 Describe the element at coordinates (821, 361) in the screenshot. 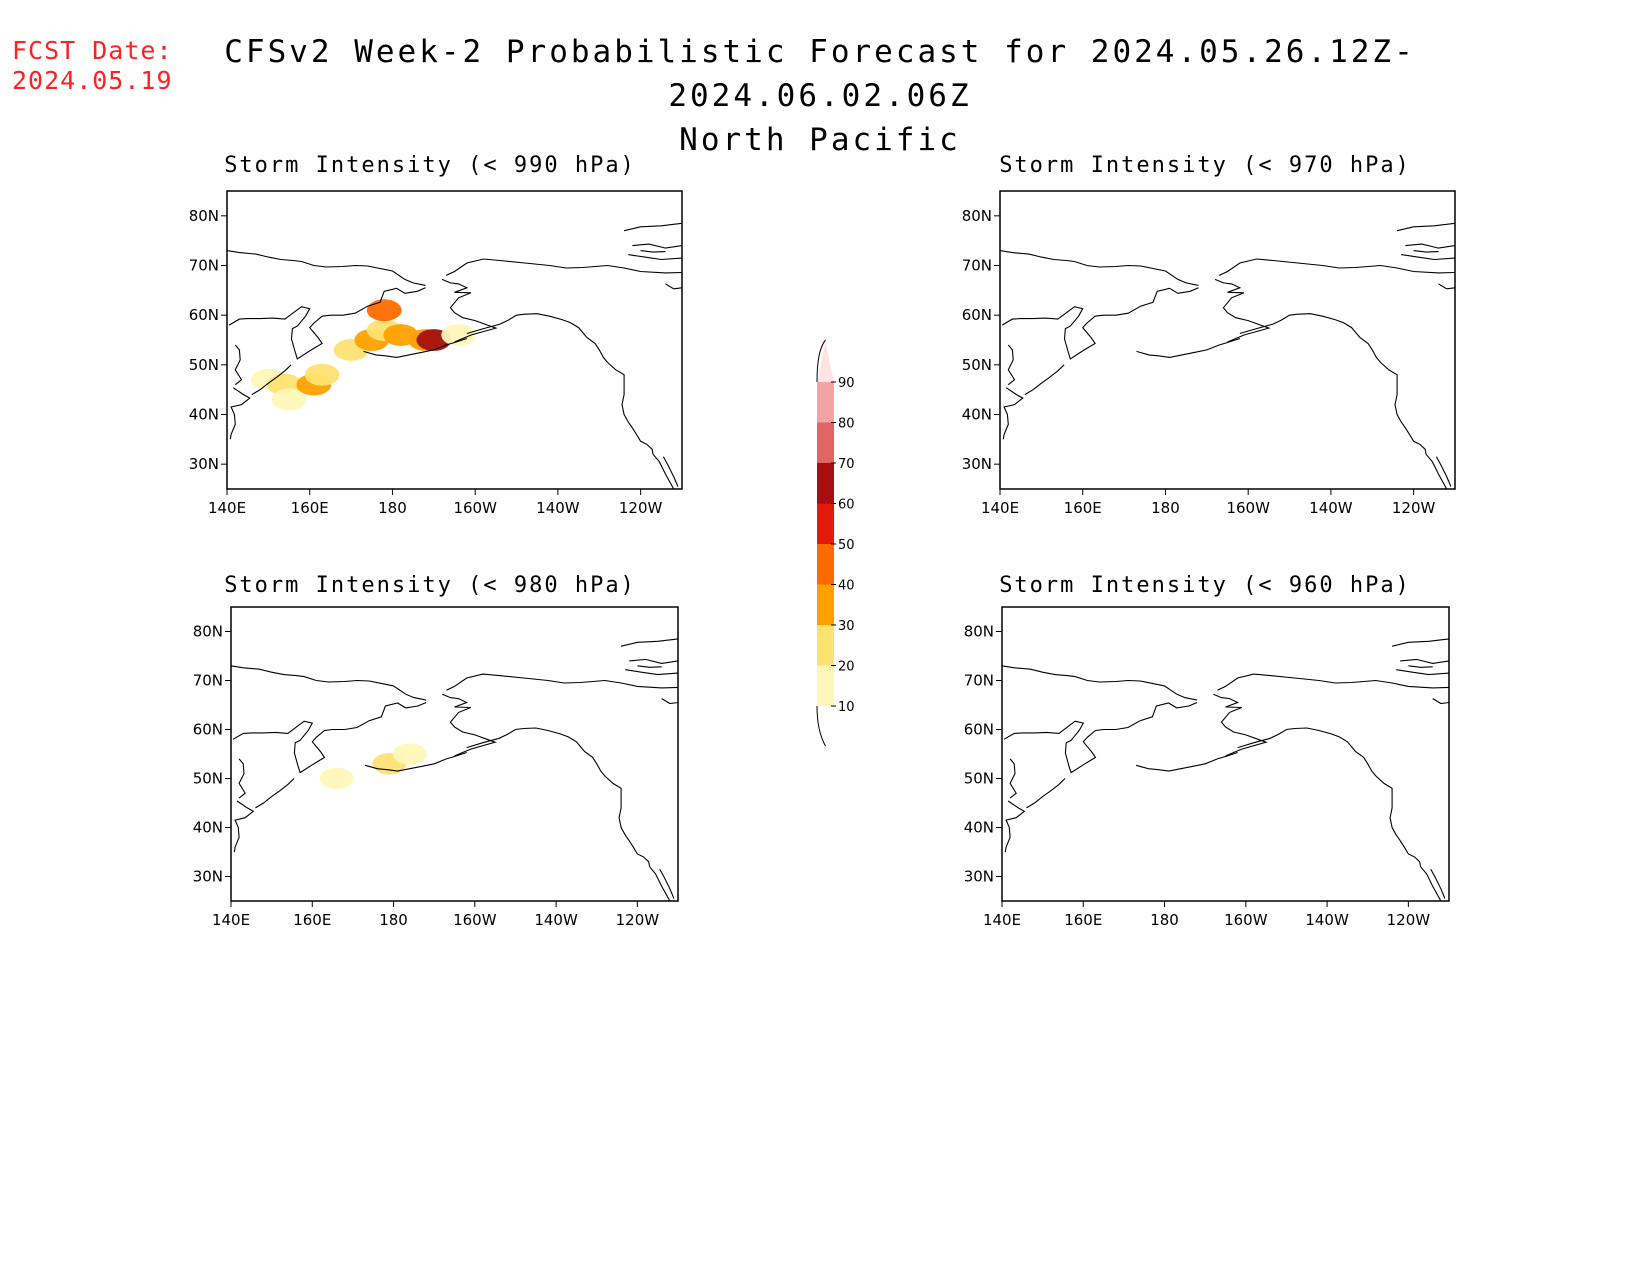

I see `colorbar-top-outline` at that location.